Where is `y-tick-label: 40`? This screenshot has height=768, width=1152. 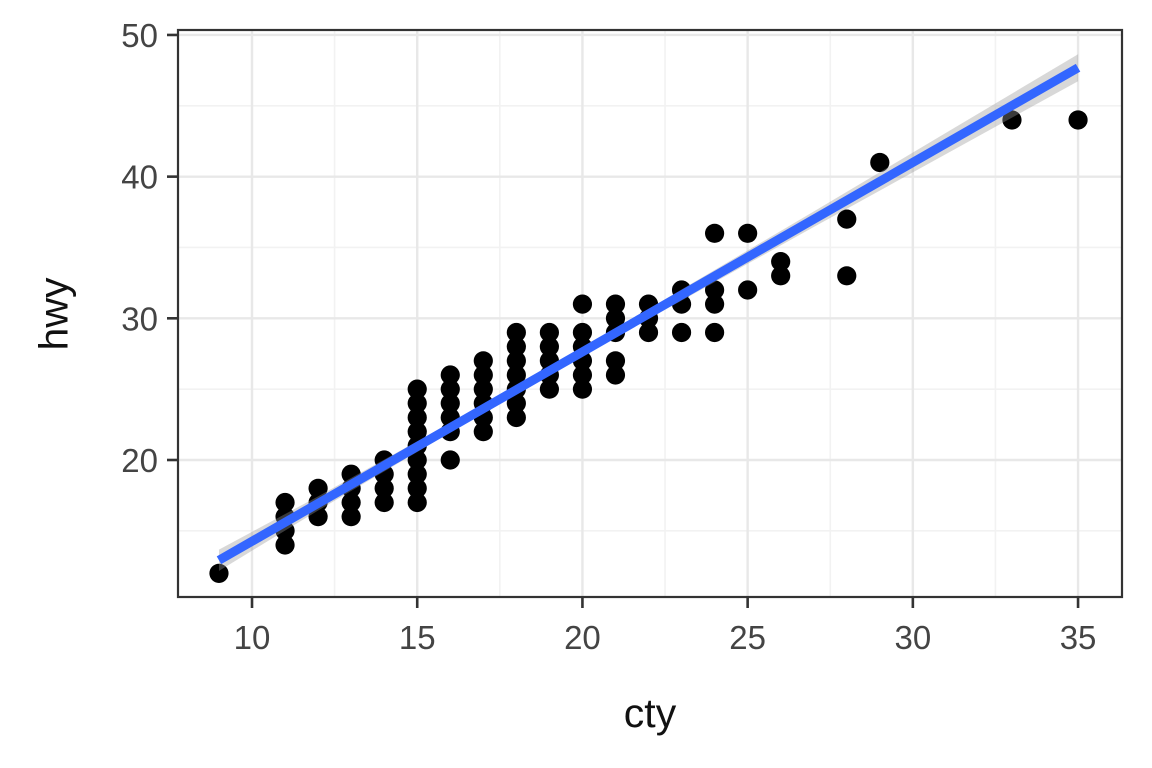
y-tick-label: 40 is located at coordinates (139, 177).